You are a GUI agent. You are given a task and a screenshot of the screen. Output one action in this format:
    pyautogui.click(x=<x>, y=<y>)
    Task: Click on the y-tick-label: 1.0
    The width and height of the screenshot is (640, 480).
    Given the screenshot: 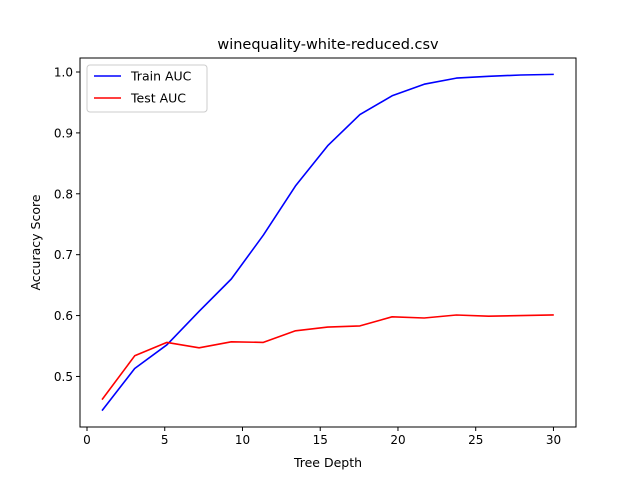 What is the action you would take?
    pyautogui.click(x=63, y=73)
    